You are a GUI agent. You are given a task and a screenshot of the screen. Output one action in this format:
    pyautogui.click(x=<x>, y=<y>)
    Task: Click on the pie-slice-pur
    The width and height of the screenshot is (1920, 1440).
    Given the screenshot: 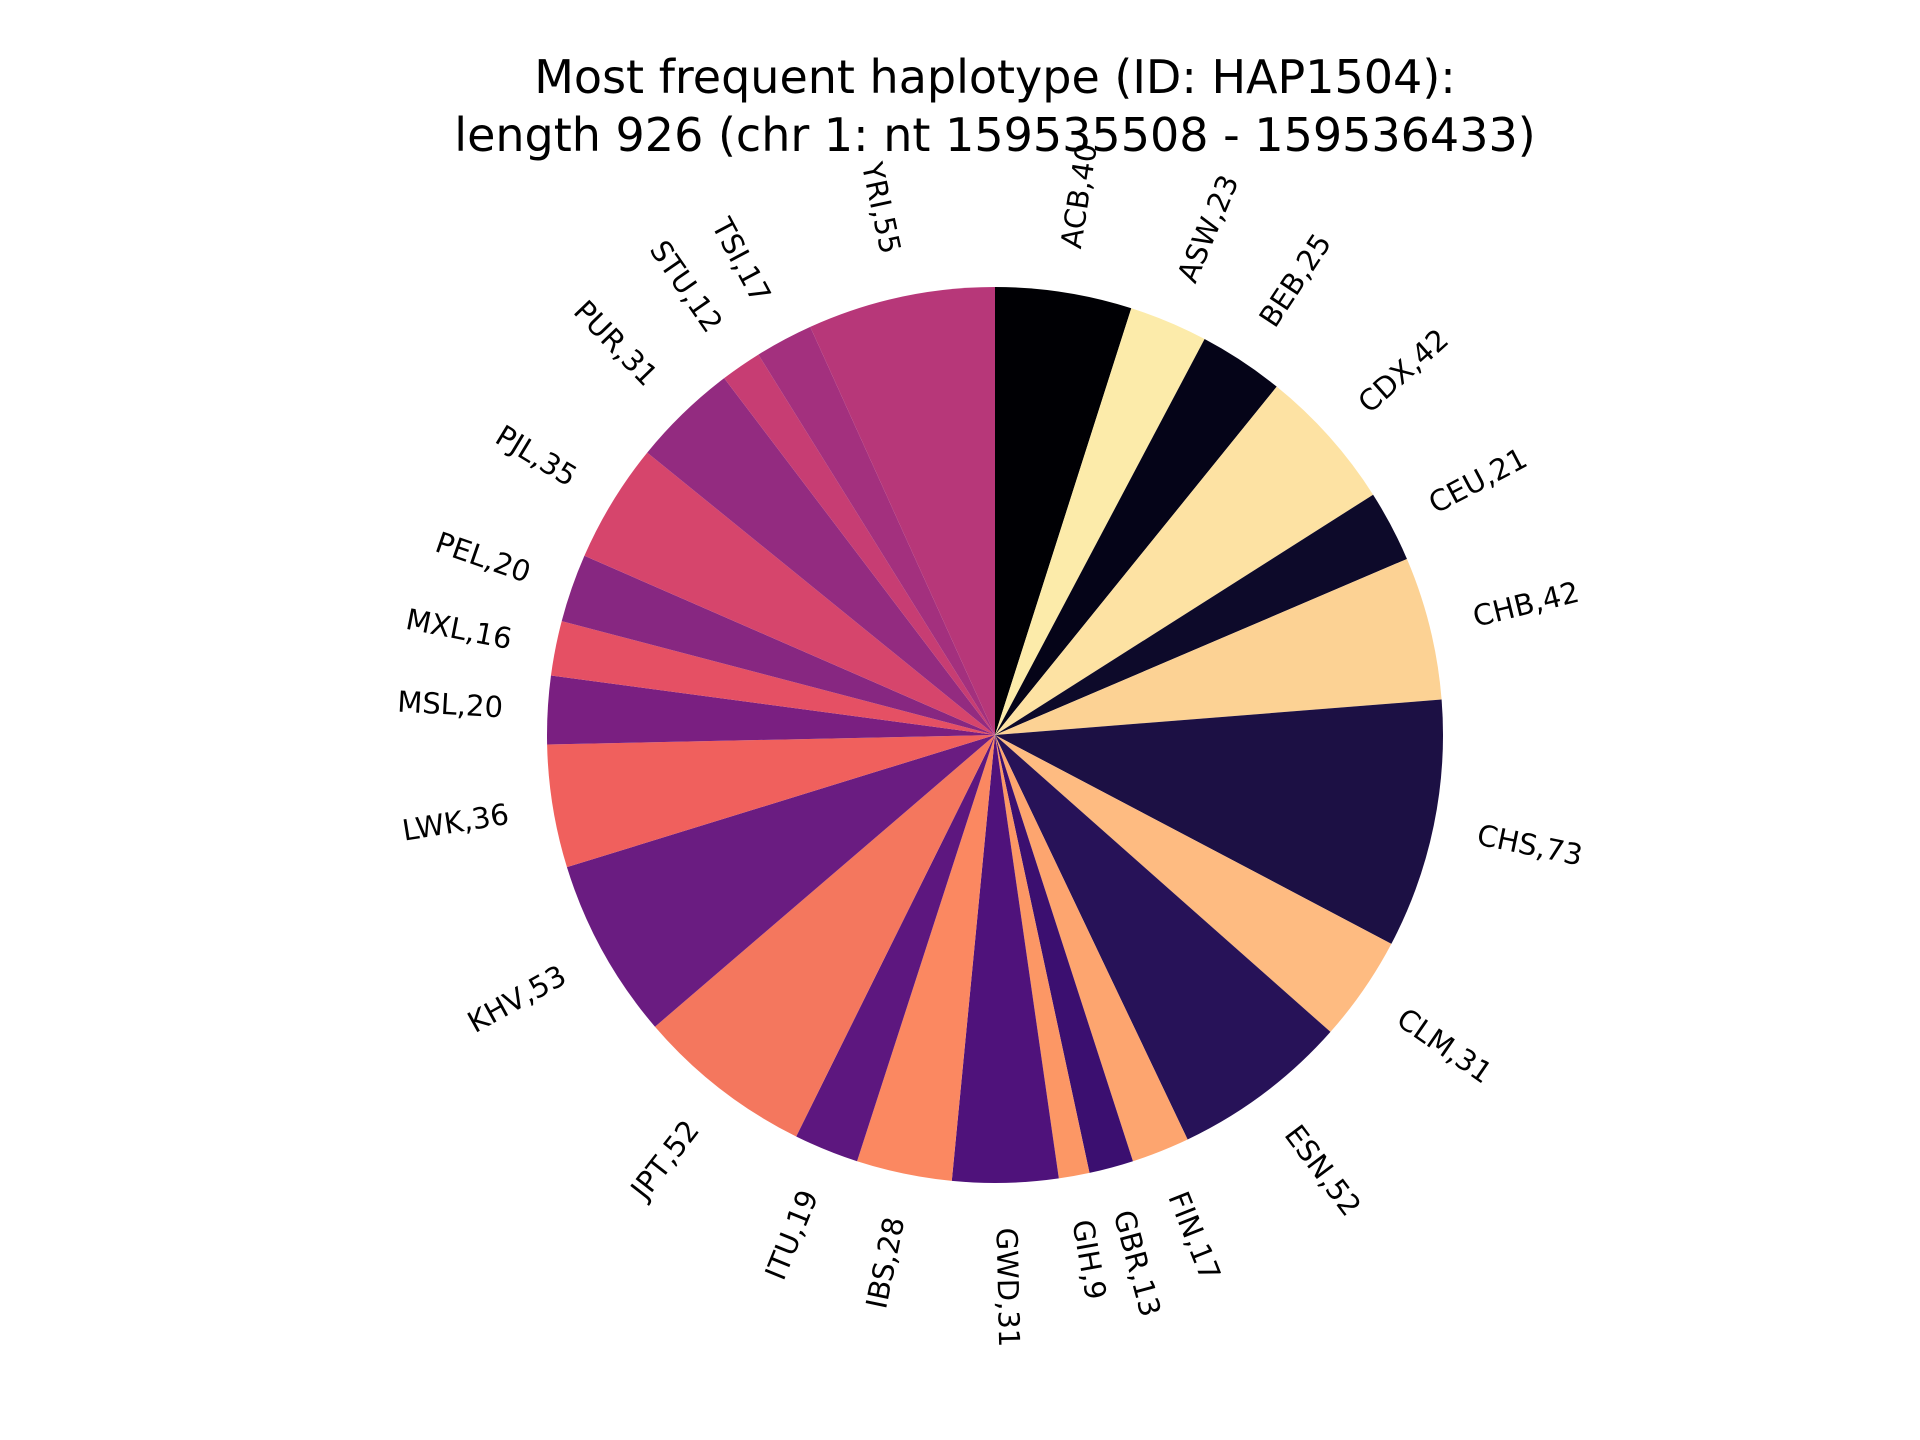 What is the action you would take?
    pyautogui.click(x=821, y=556)
    